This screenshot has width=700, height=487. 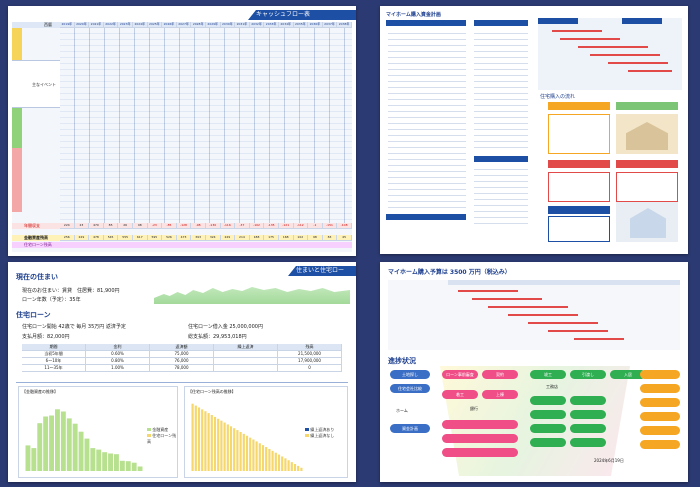 I want to click on savrow-cell: 324, so click(x=213, y=238).